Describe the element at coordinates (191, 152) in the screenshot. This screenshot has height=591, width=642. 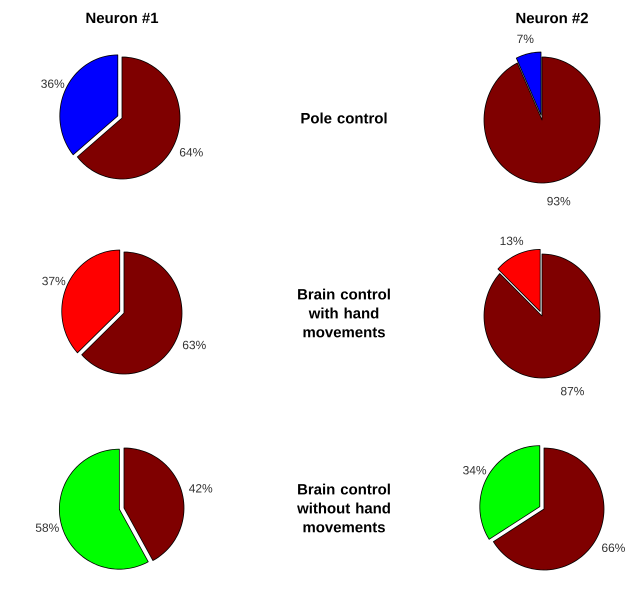
I see `data-label: 64%` at that location.